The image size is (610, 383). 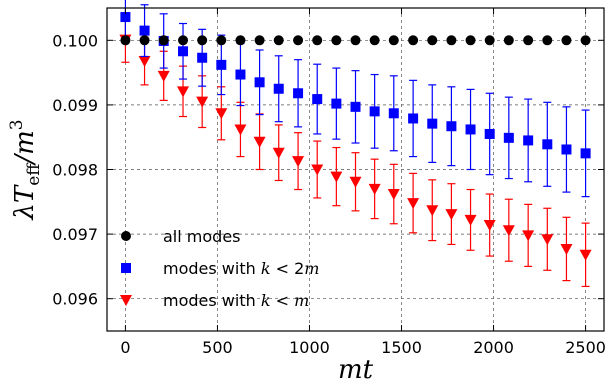 I want to click on y-tick-label: 0.097, so click(x=75, y=234).